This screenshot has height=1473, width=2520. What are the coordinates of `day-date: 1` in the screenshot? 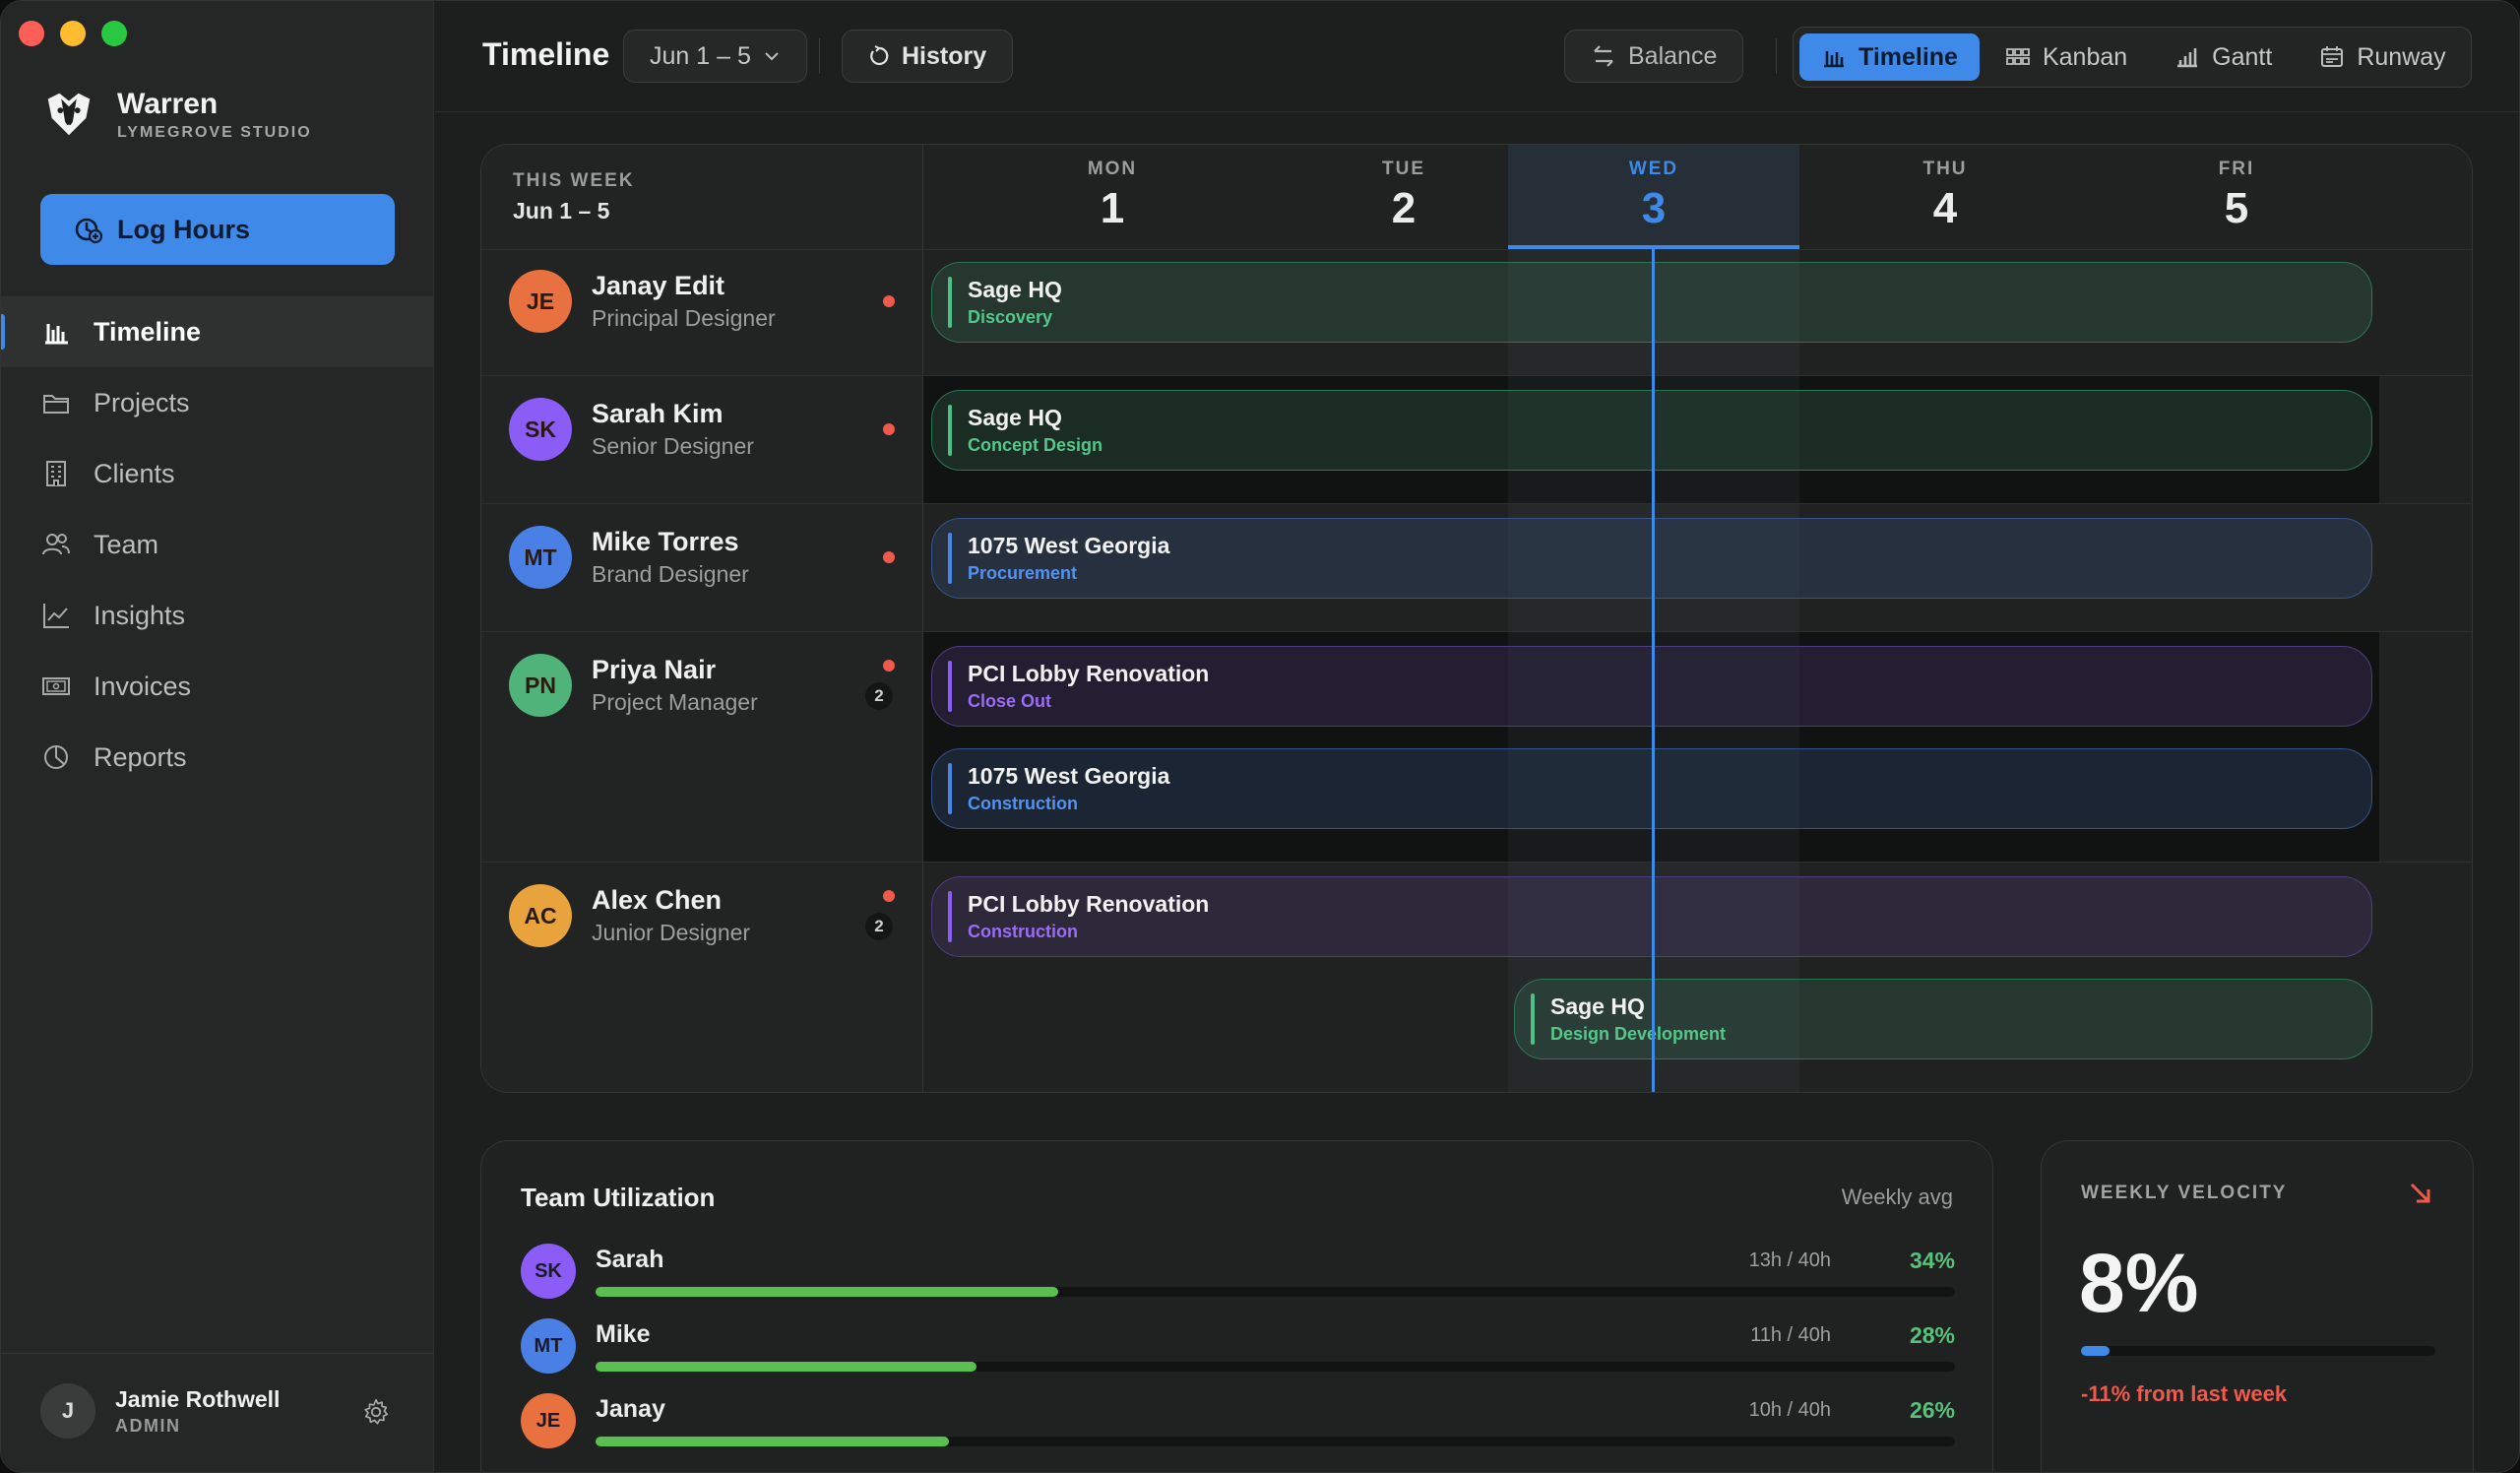 It's located at (1112, 208).